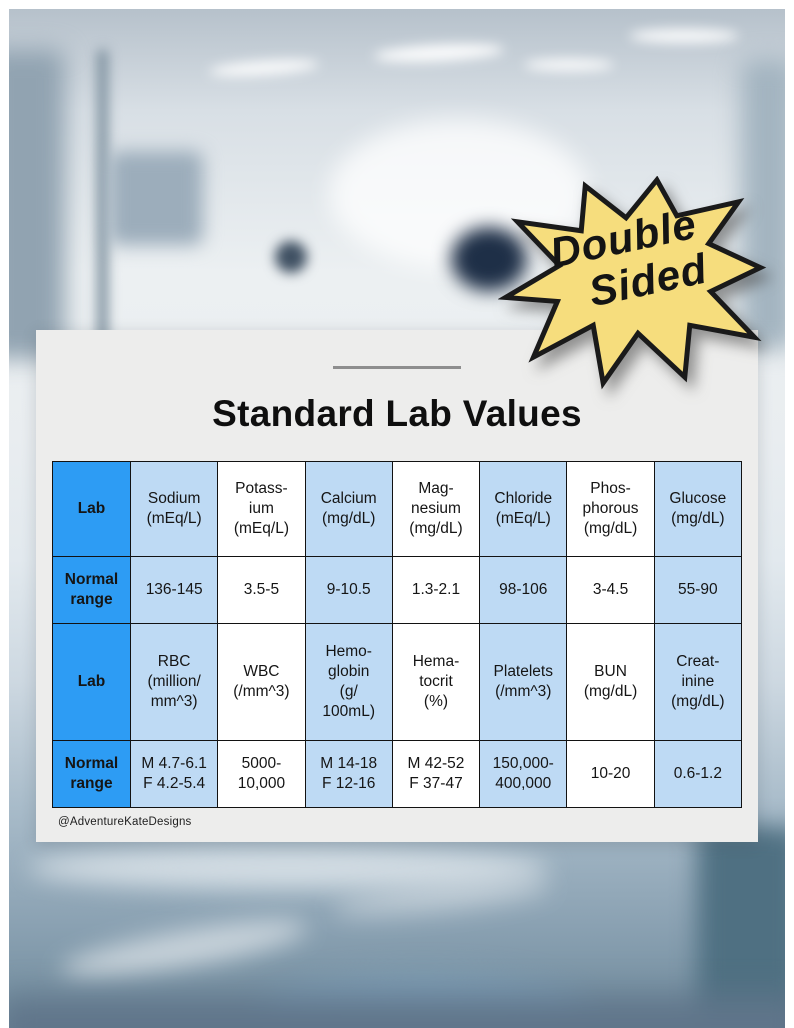  I want to click on table-cell: M 4.7-6.1 F 4.2-5.4, so click(174, 774).